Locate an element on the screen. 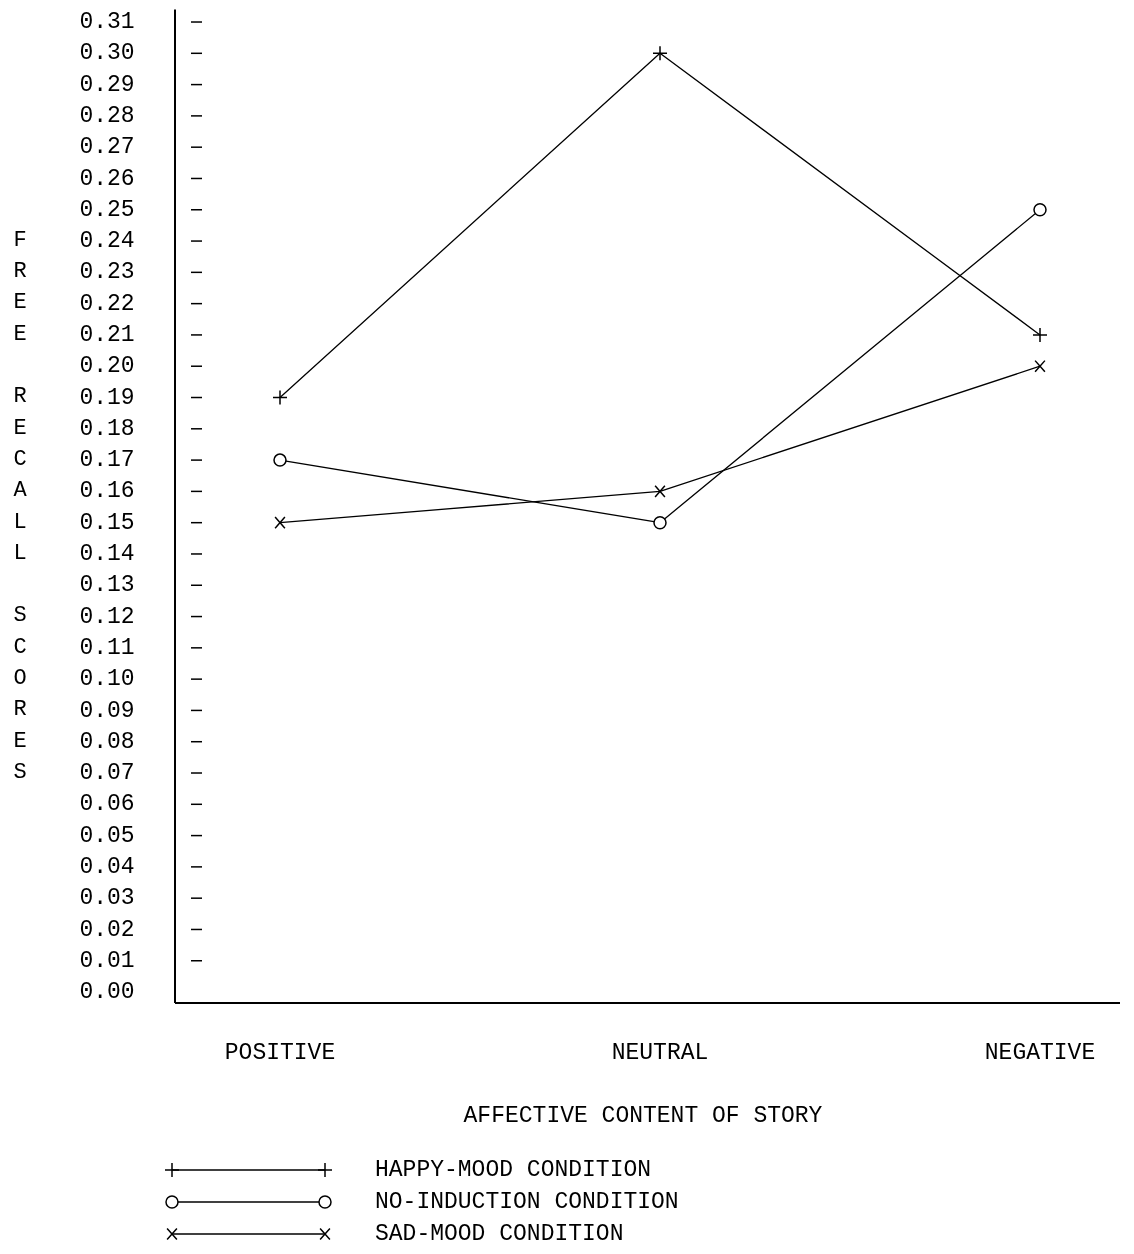  x-tick-label: NEGATIVE is located at coordinates (1040, 1053).